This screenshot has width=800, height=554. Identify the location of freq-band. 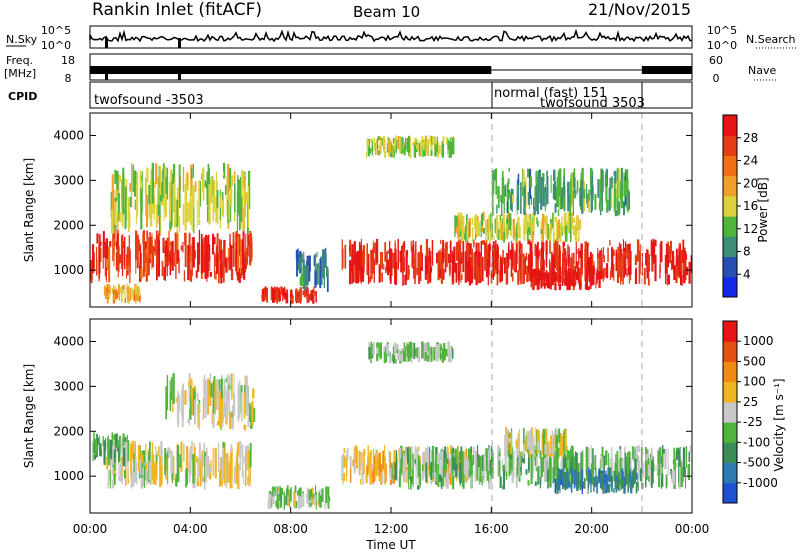
(291, 70).